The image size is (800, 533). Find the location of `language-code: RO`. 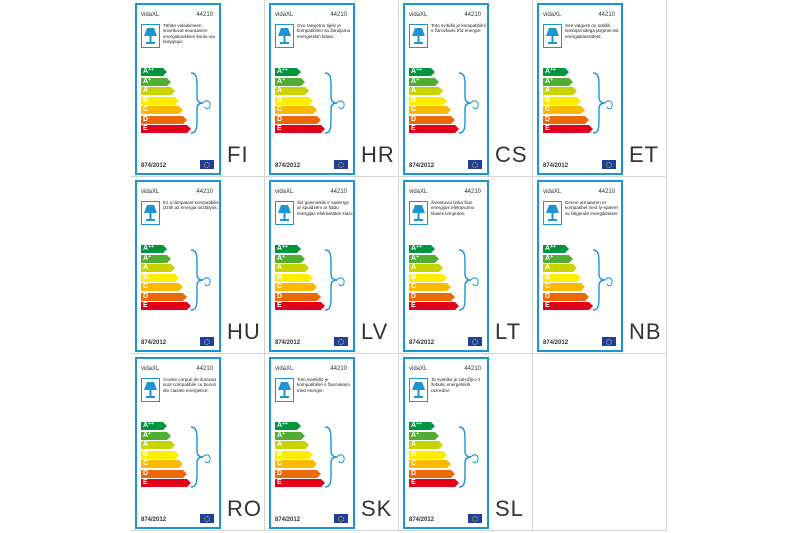

language-code: RO is located at coordinates (244, 508).